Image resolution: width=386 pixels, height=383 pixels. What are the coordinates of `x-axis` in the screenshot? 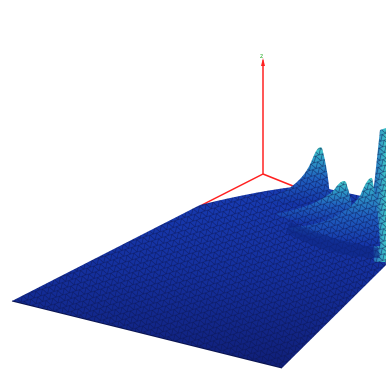 It's located at (229, 191).